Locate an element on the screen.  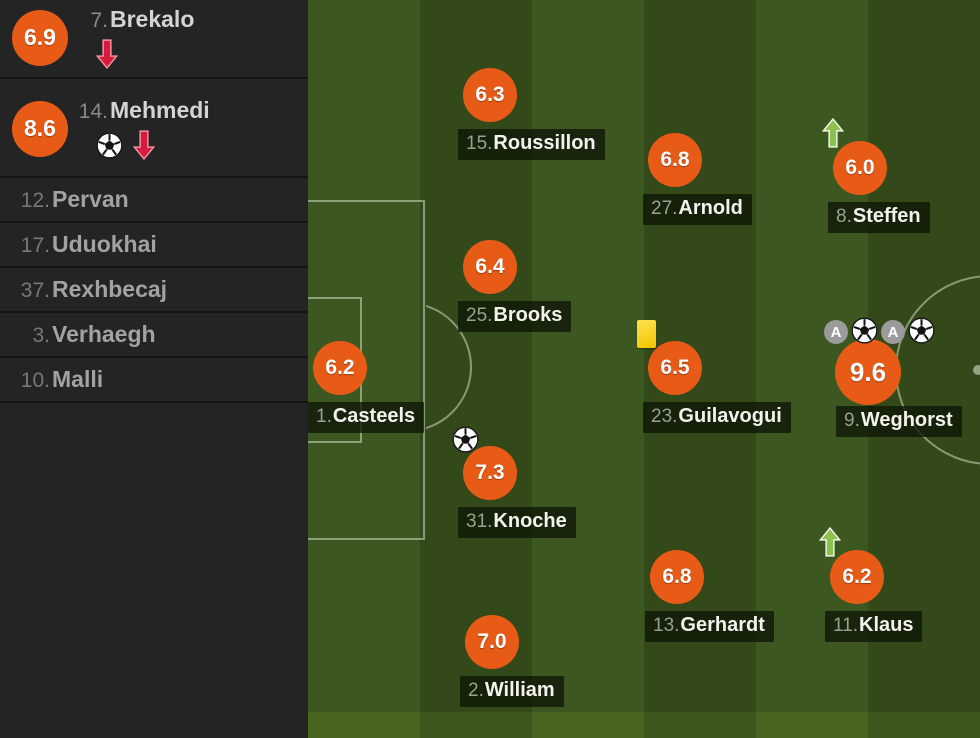
player-shirt-number: 8. is located at coordinates (844, 216).